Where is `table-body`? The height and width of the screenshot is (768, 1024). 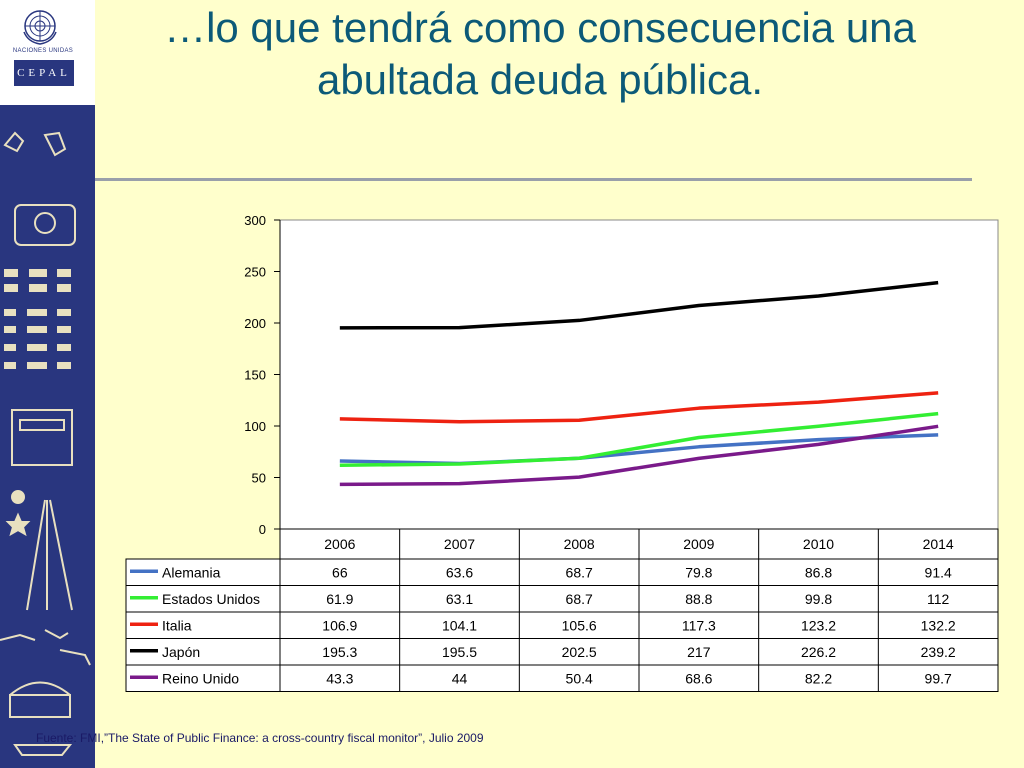
table-body is located at coordinates (562, 625).